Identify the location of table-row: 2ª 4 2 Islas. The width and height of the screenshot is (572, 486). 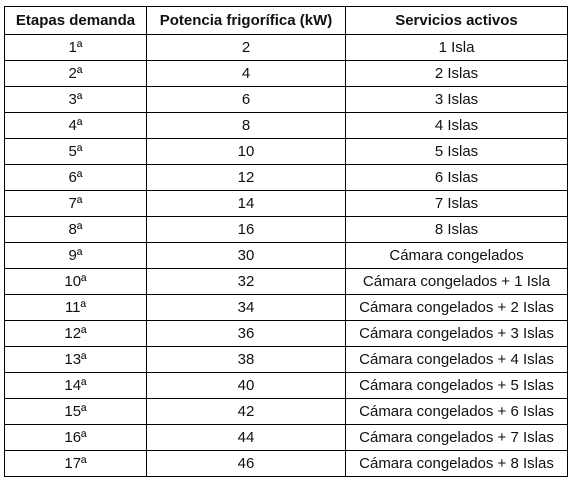
(286, 73).